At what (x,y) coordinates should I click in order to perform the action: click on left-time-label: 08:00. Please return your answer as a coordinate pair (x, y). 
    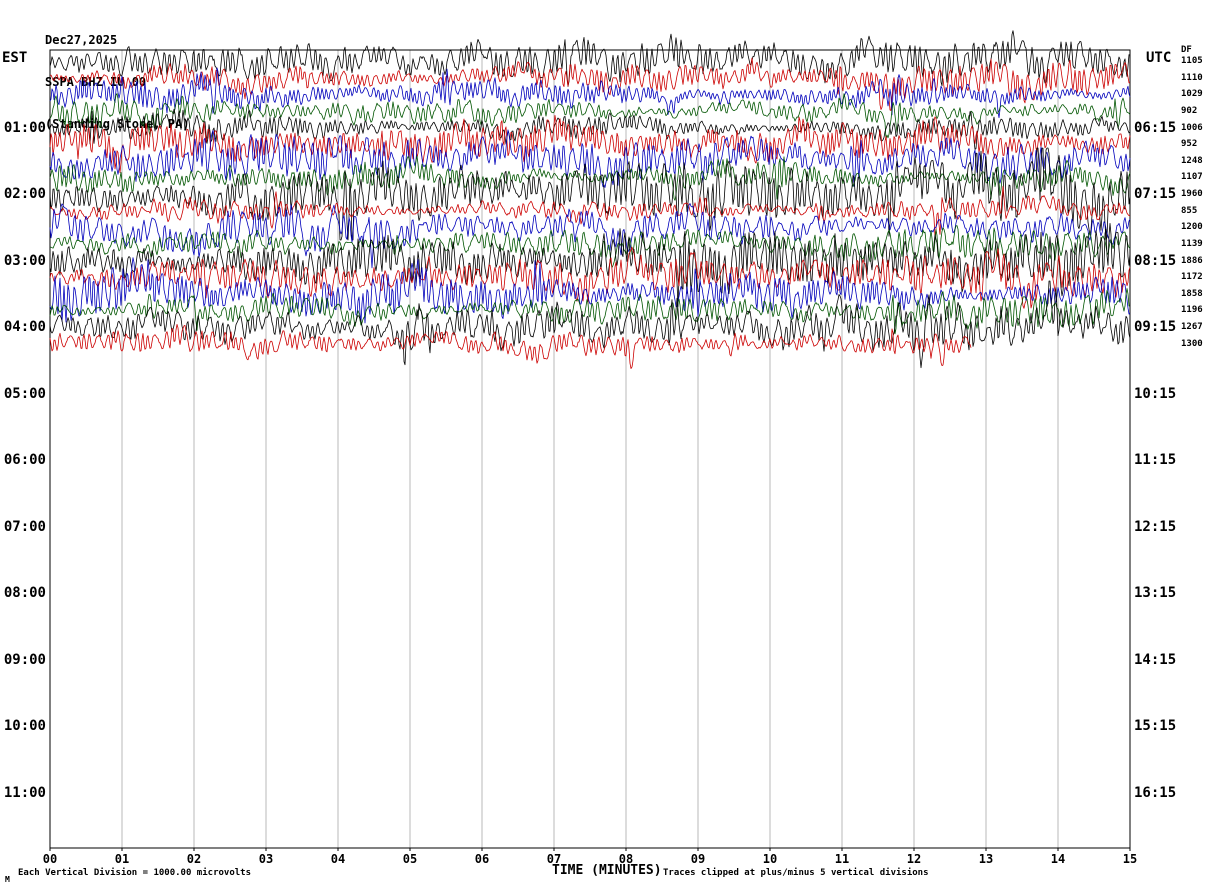
    Looking at the image, I should click on (24, 593).